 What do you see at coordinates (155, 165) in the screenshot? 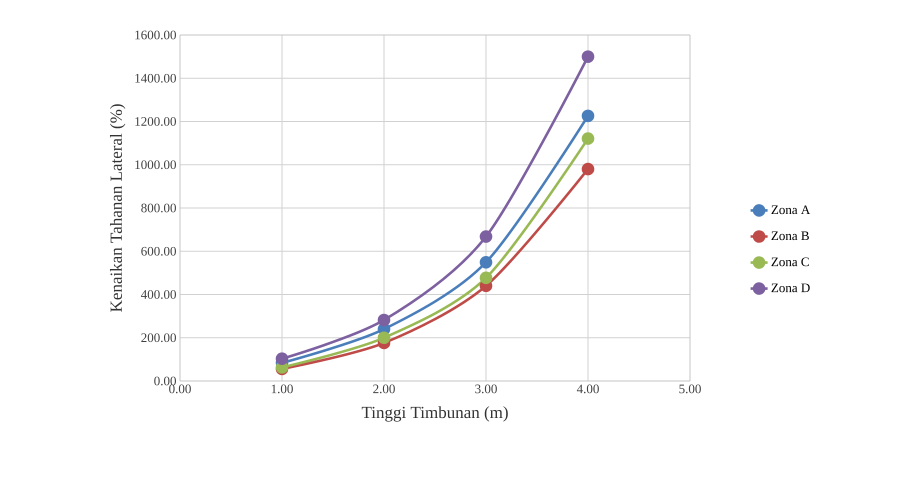
I see `y-tick-label: 1000.00` at bounding box center [155, 165].